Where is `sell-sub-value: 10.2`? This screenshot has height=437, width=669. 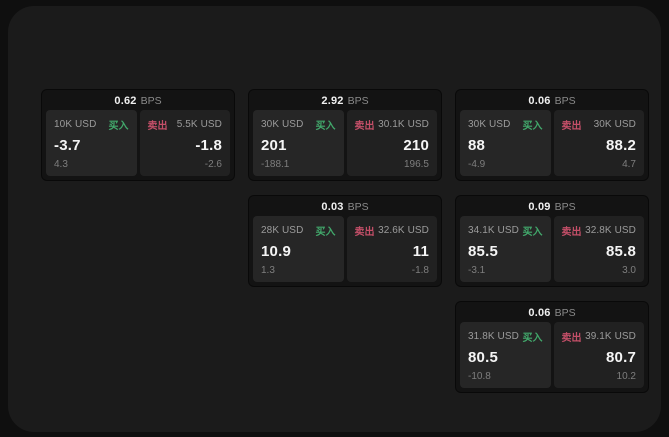
sell-sub-value: 10.2 is located at coordinates (626, 376).